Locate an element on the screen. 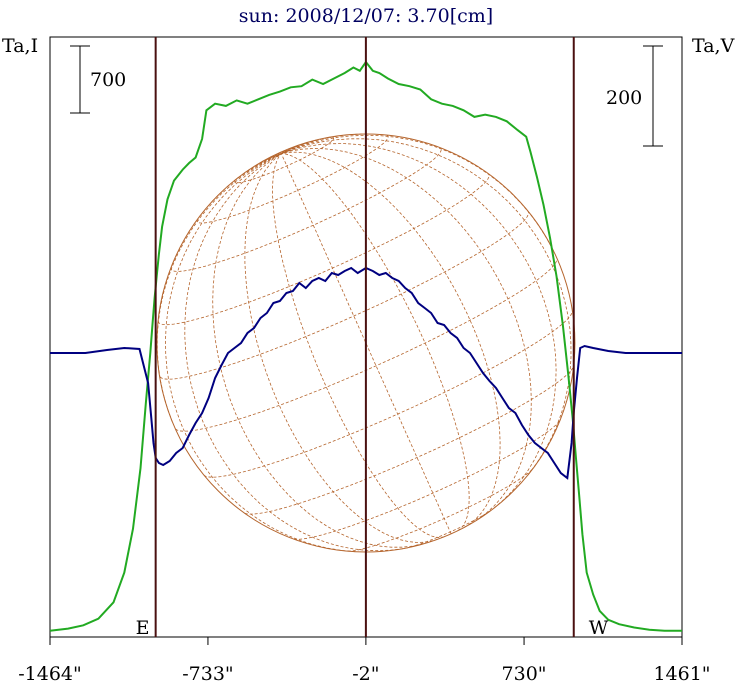 This screenshot has height=686, width=735. x-tick-label: -1464" is located at coordinates (50, 674).